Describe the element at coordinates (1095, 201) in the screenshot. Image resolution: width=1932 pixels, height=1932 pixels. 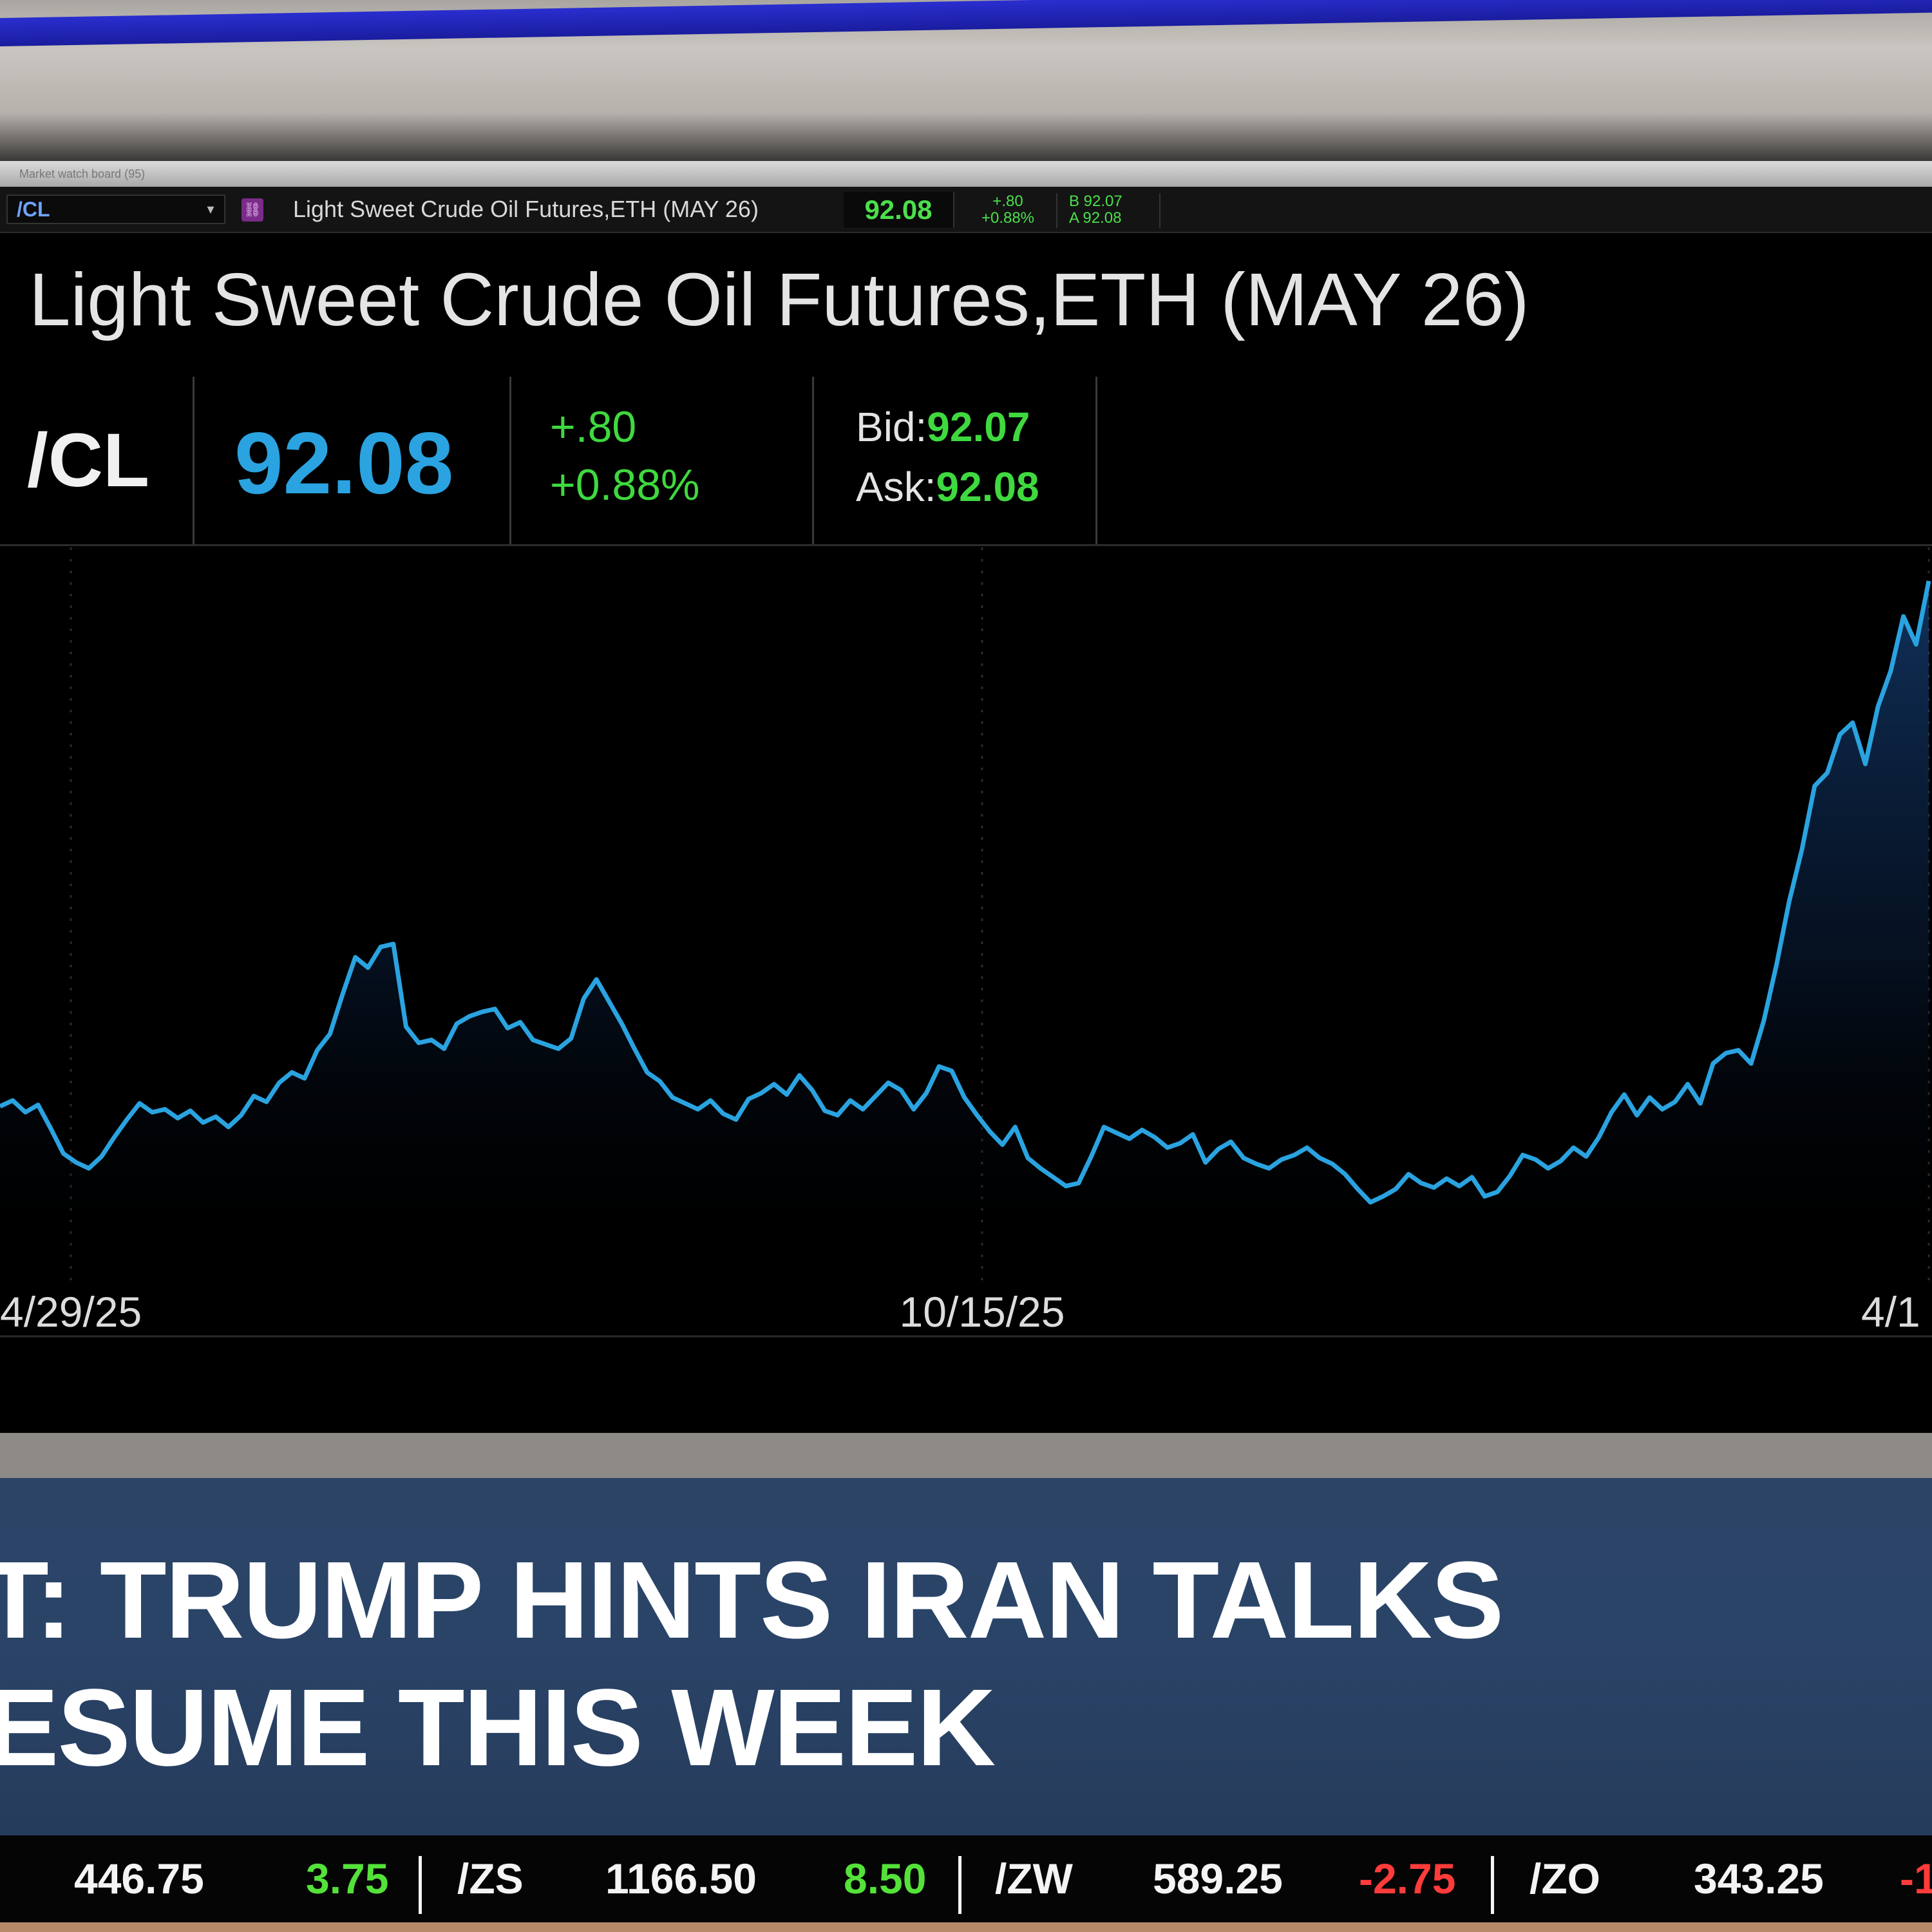
I see `toolbar-bid: B 92.07` at that location.